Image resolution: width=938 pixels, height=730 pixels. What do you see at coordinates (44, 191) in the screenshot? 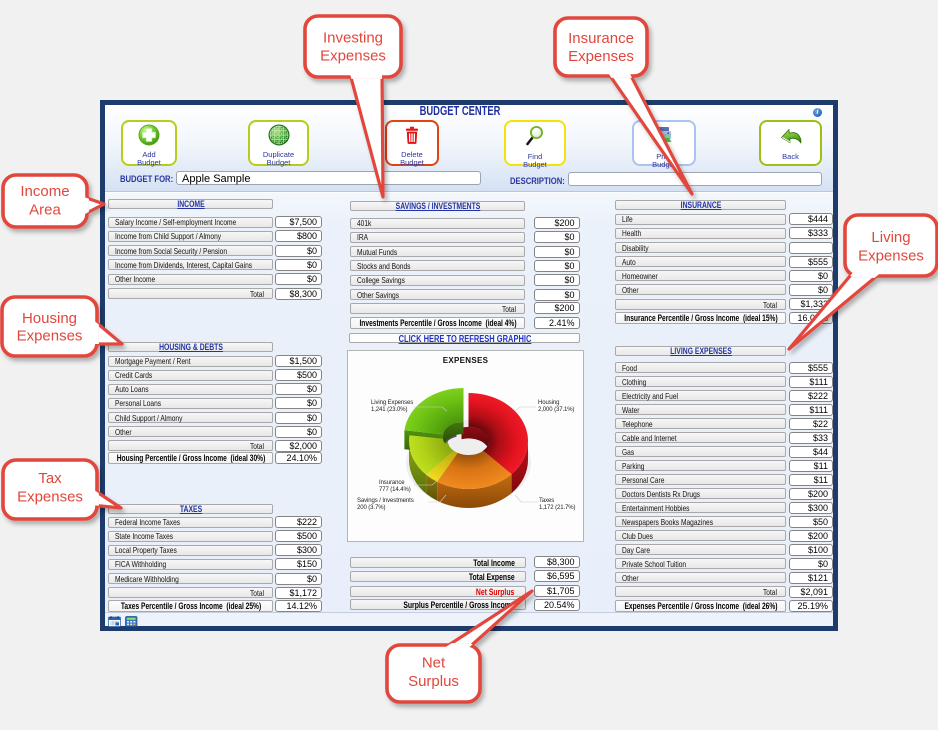
I see `svg-text: Income` at bounding box center [44, 191].